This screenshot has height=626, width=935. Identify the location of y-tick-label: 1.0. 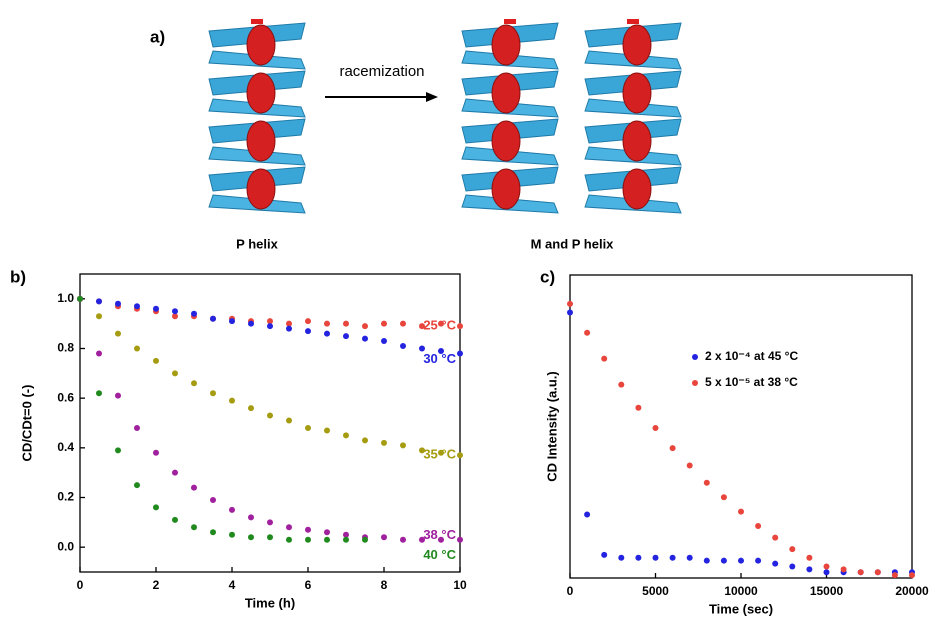
(65, 298).